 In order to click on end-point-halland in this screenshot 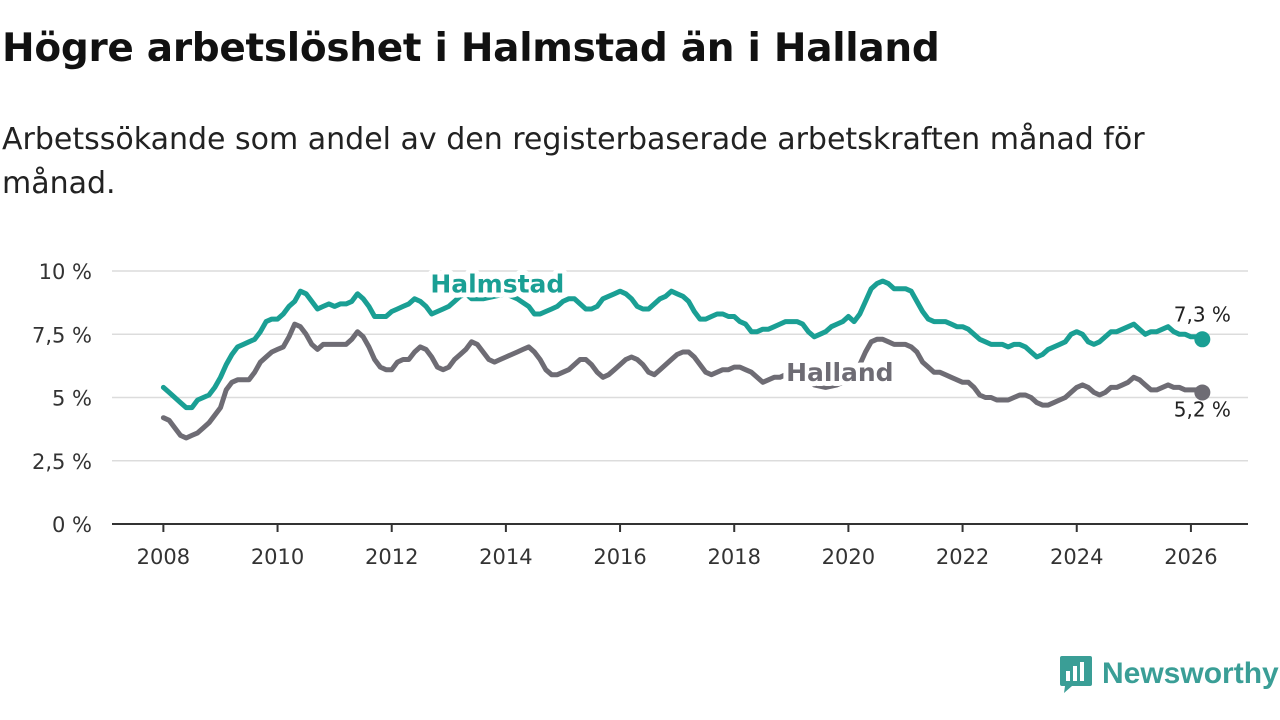, I will do `click(1202, 392)`.